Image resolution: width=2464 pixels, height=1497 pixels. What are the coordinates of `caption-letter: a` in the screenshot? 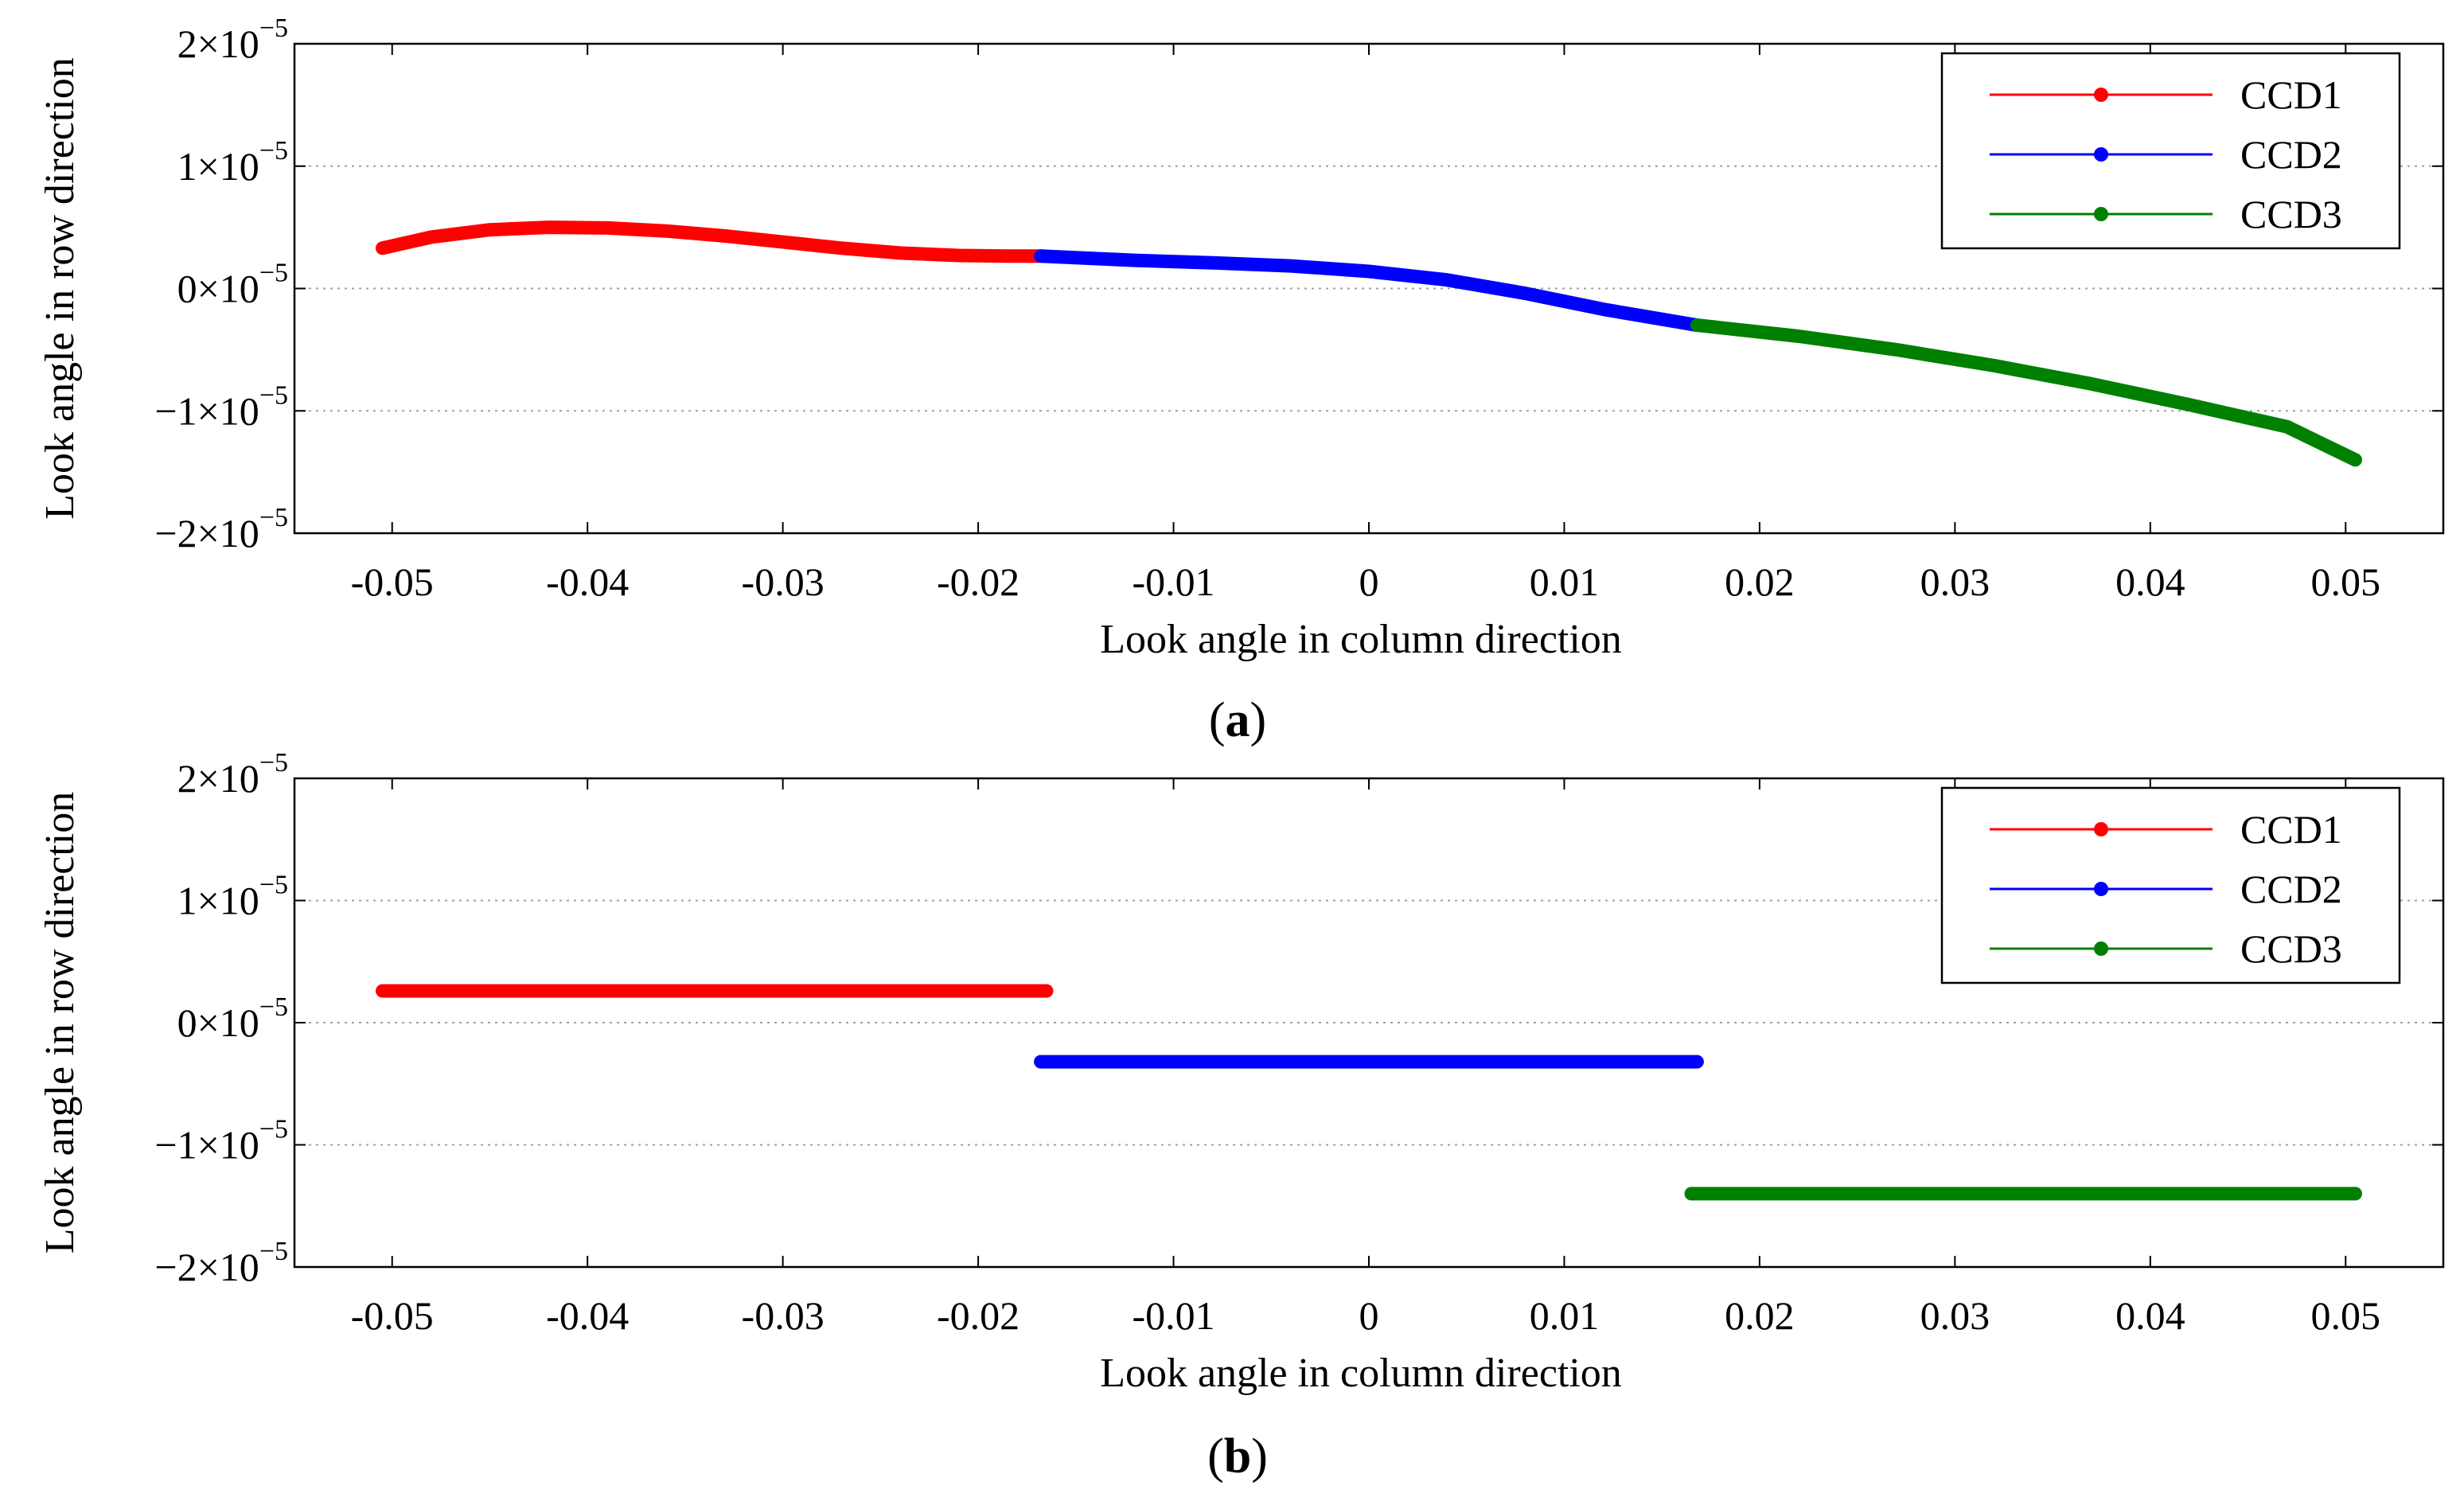 It's located at (1238, 720).